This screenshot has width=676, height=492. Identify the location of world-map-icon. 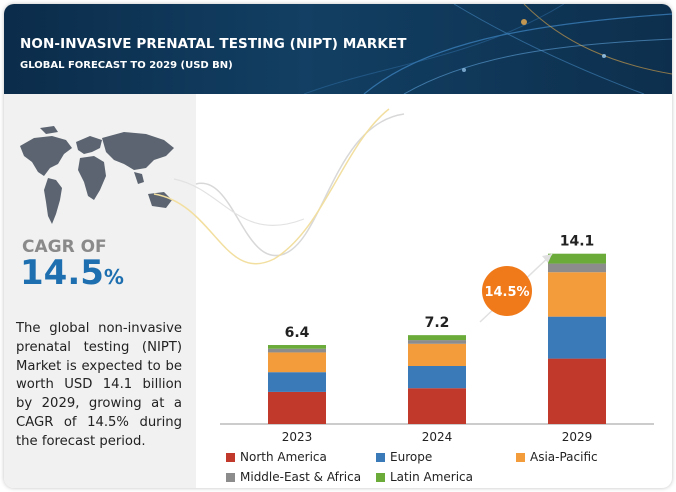
(97, 175).